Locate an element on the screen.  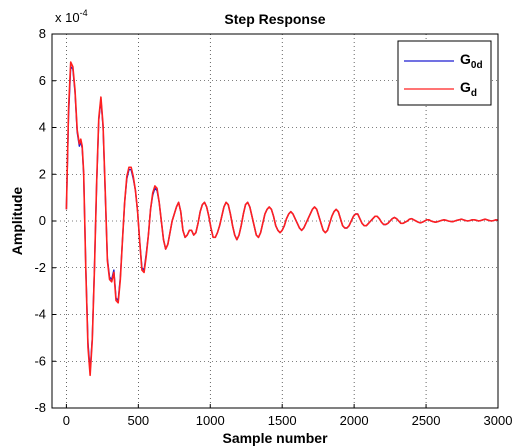
y-tick-label: 8 is located at coordinates (42, 33).